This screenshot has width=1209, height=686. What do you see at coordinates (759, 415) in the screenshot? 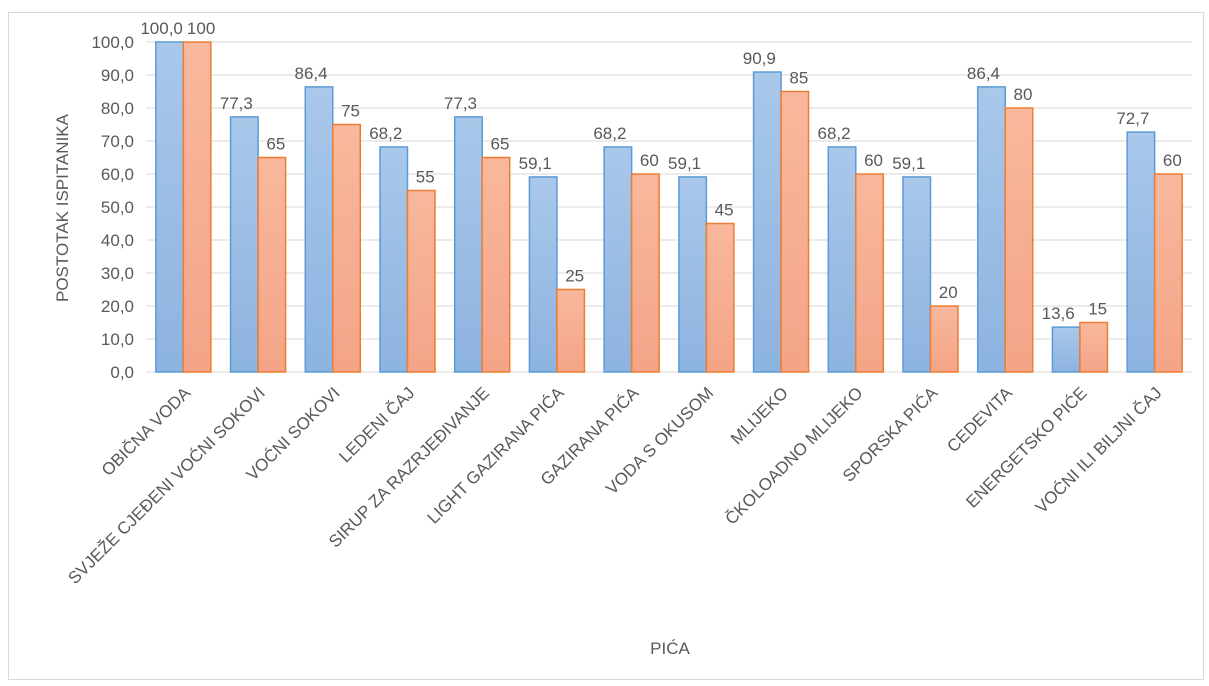
I see `x-tick-label: MLIJEKO` at bounding box center [759, 415].